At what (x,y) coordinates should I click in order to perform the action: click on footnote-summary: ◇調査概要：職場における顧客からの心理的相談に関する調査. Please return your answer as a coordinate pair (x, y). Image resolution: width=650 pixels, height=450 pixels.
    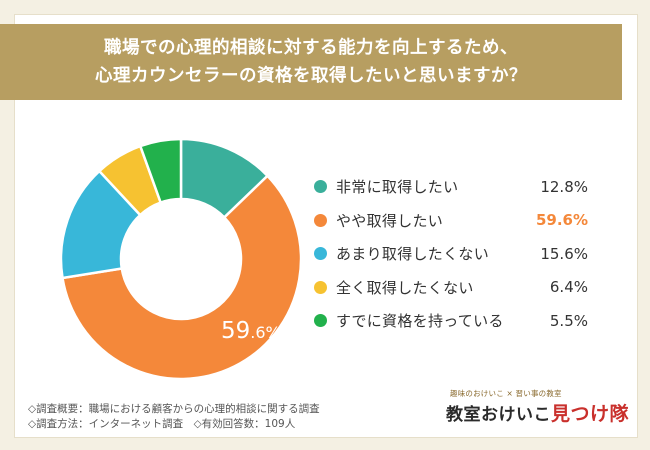
    Looking at the image, I should click on (174, 409).